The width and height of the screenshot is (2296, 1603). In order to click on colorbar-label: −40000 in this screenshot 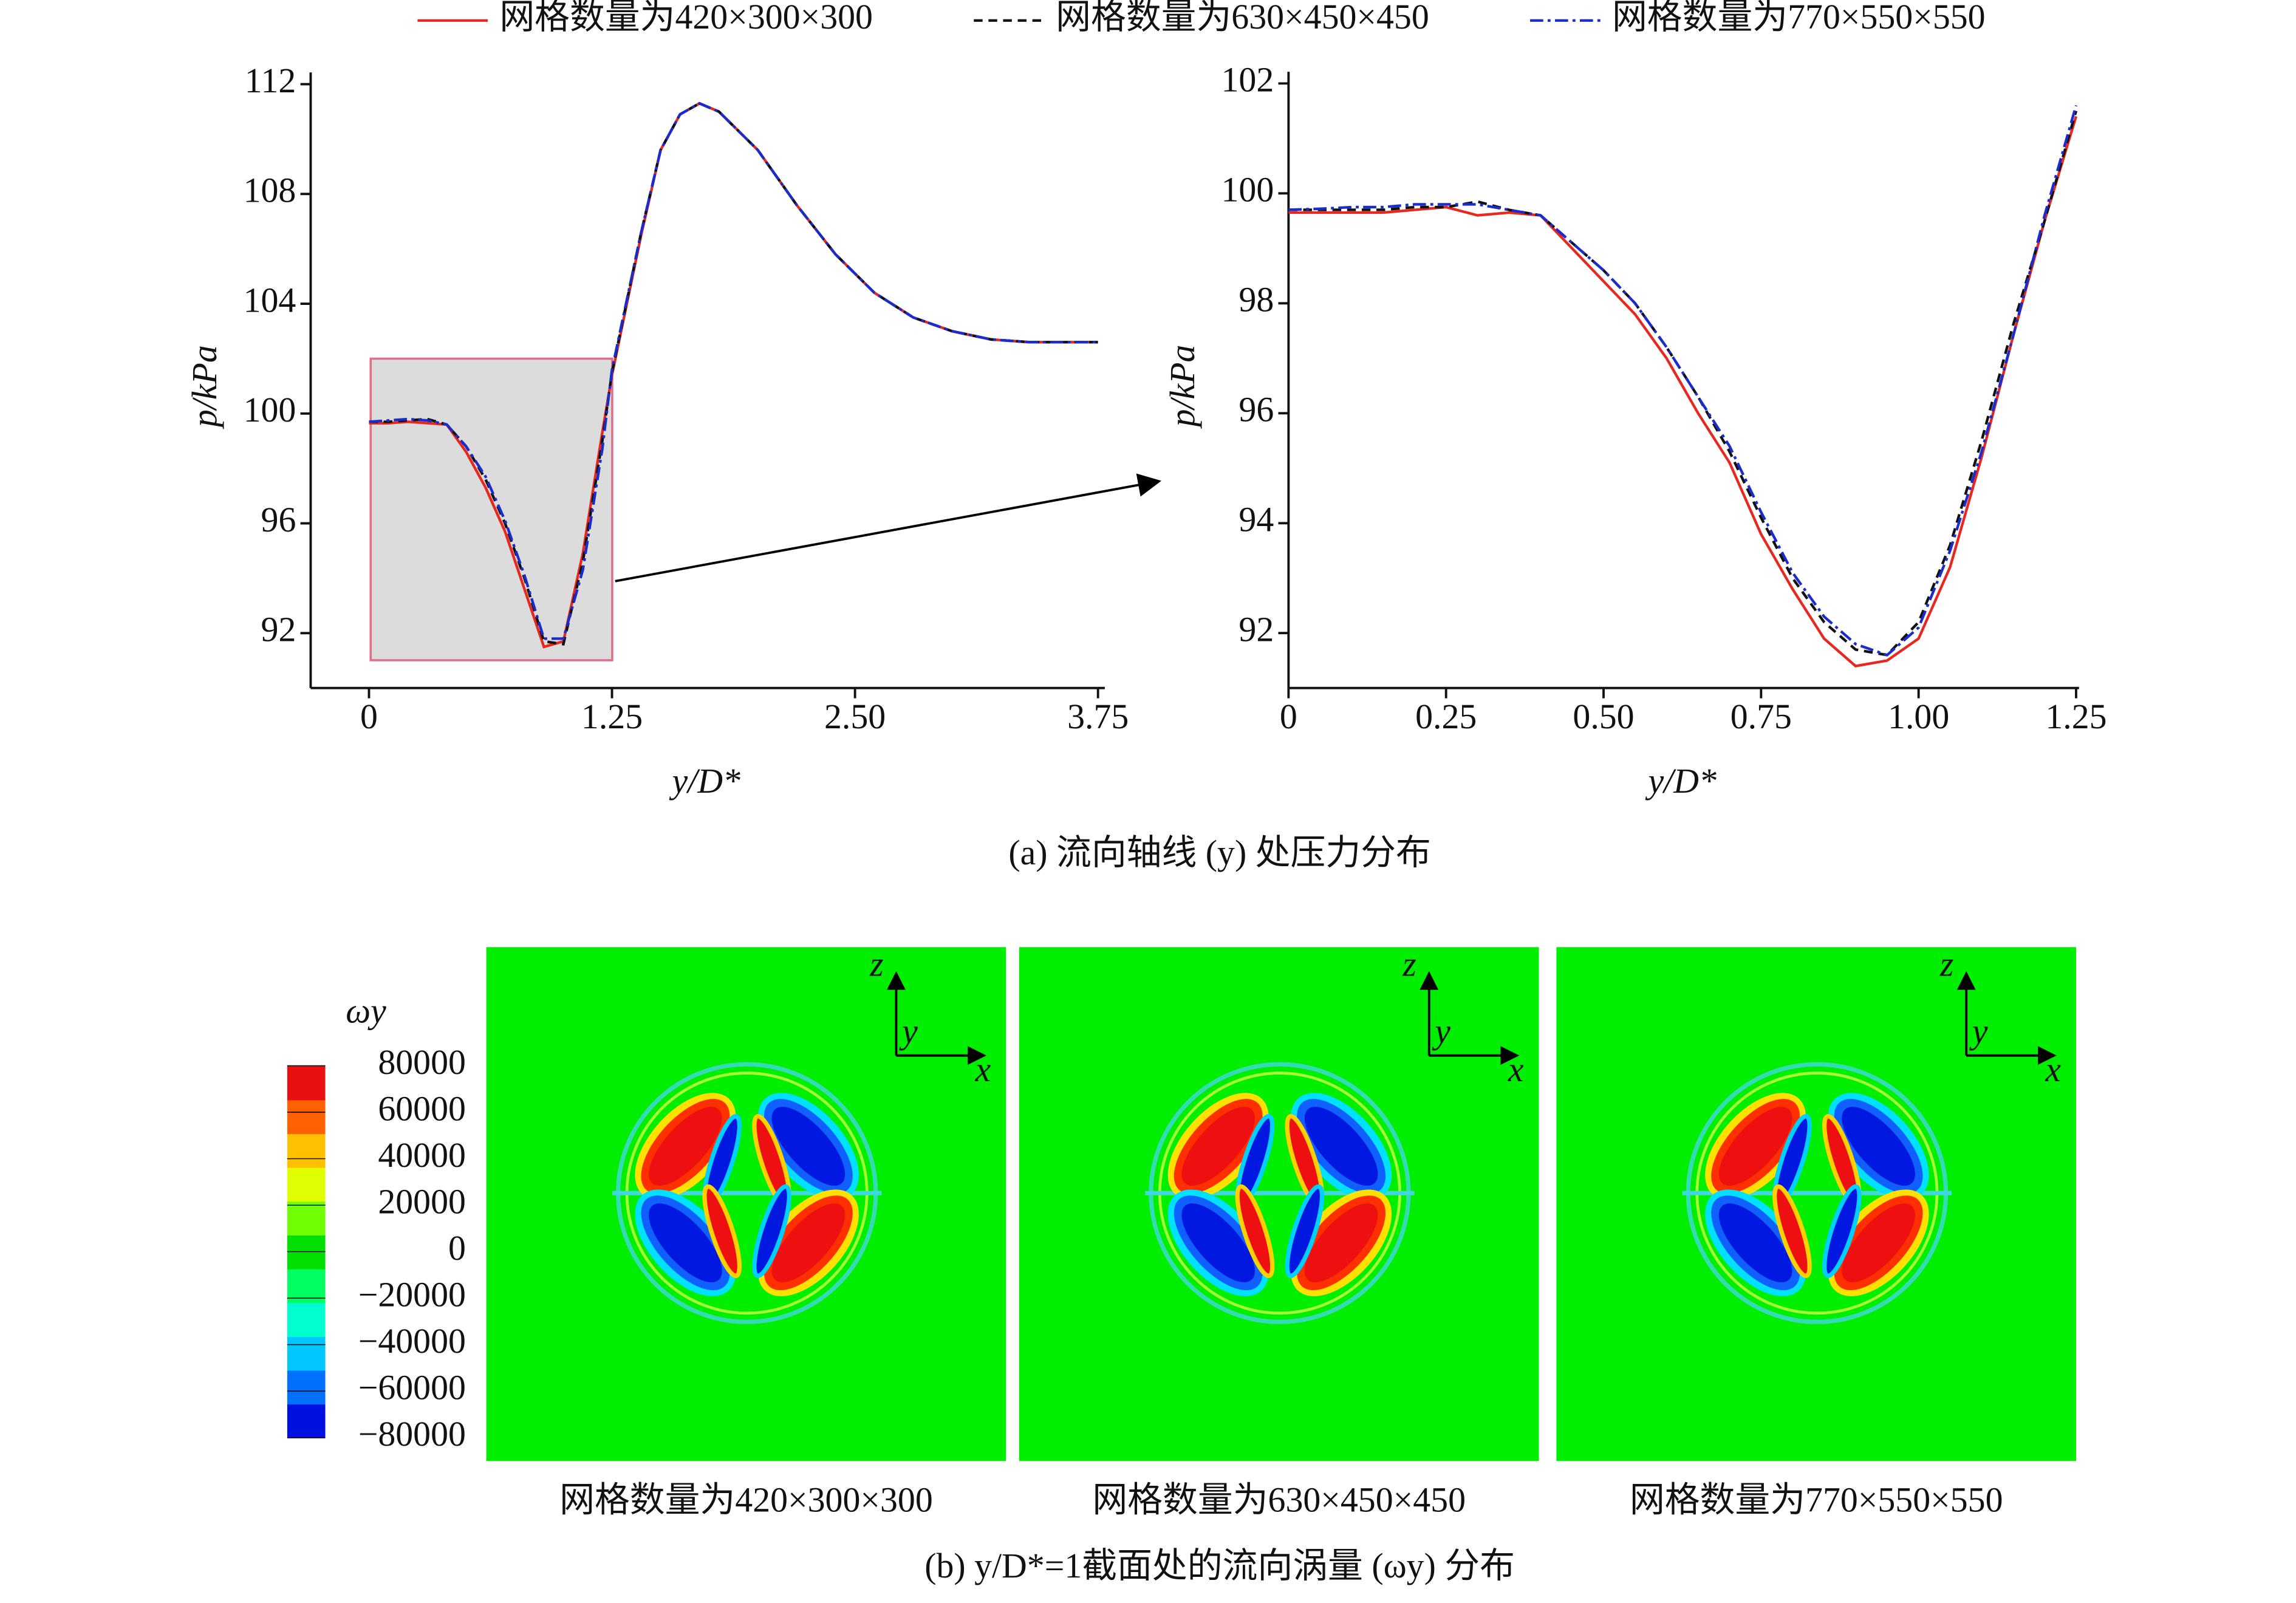, I will do `click(412, 1341)`.